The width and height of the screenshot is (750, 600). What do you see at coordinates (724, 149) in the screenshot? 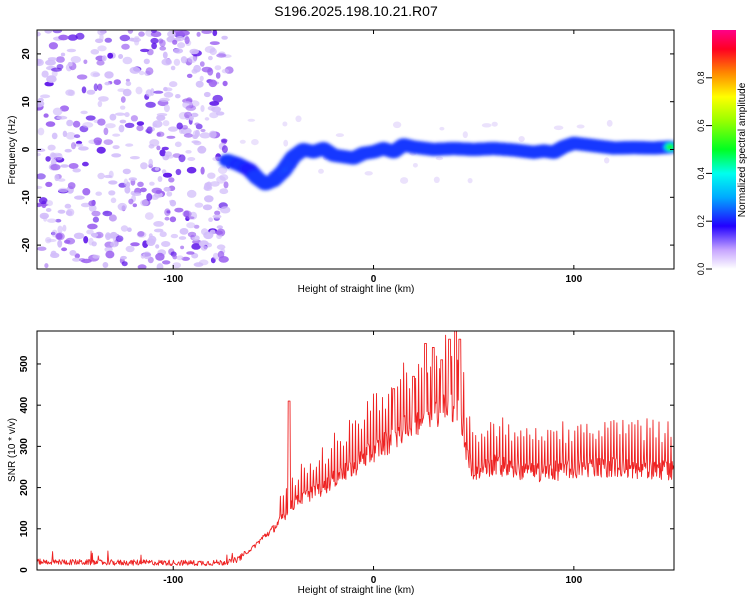
I see `colorbar-gradient` at bounding box center [724, 149].